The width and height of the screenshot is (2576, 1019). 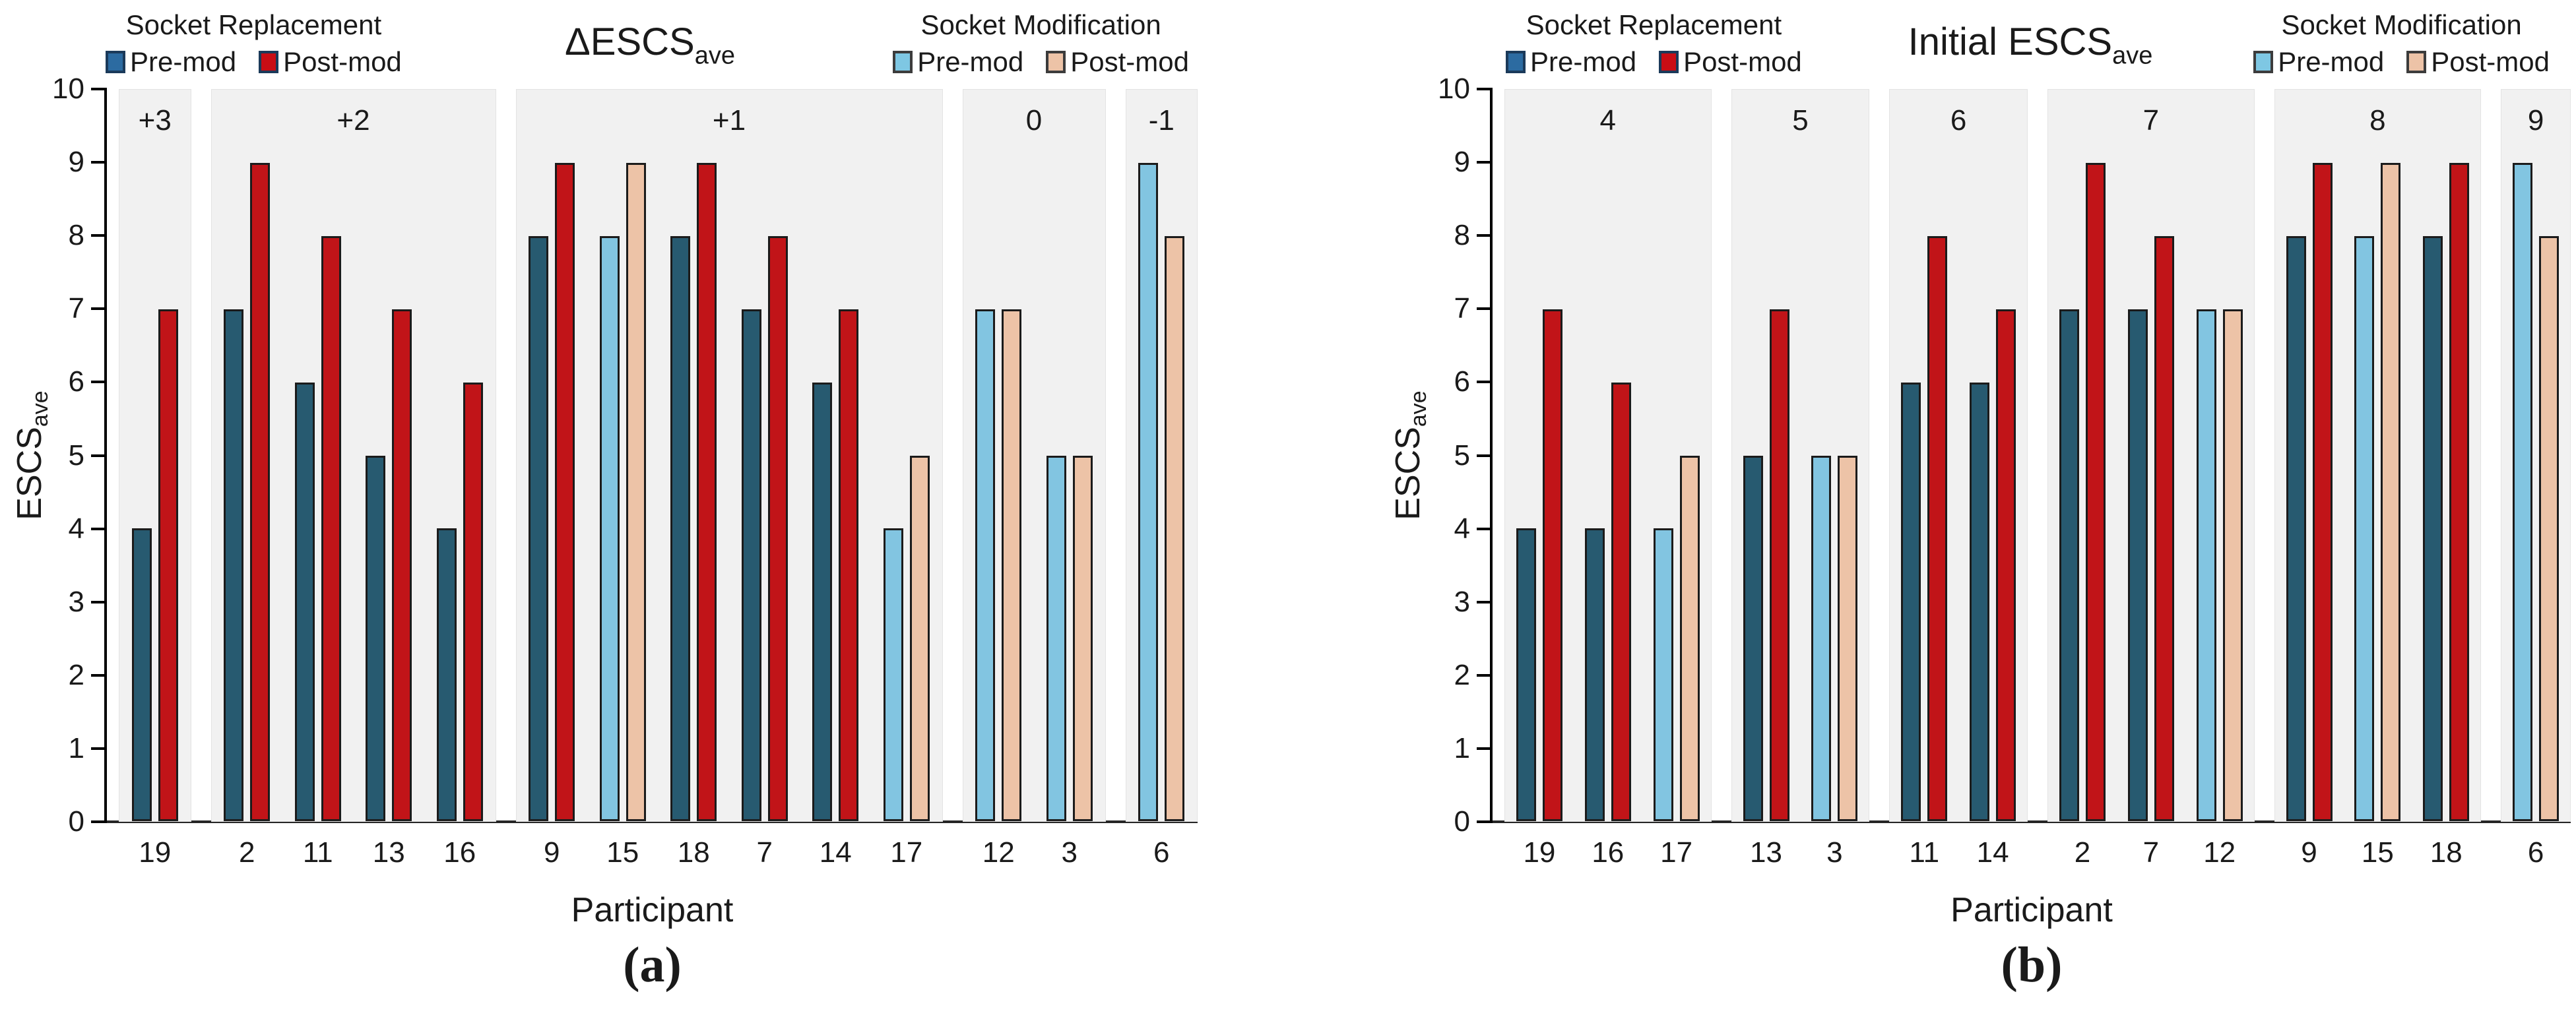 What do you see at coordinates (1689, 638) in the screenshot?
I see `bar-participant-17-post-mod` at bounding box center [1689, 638].